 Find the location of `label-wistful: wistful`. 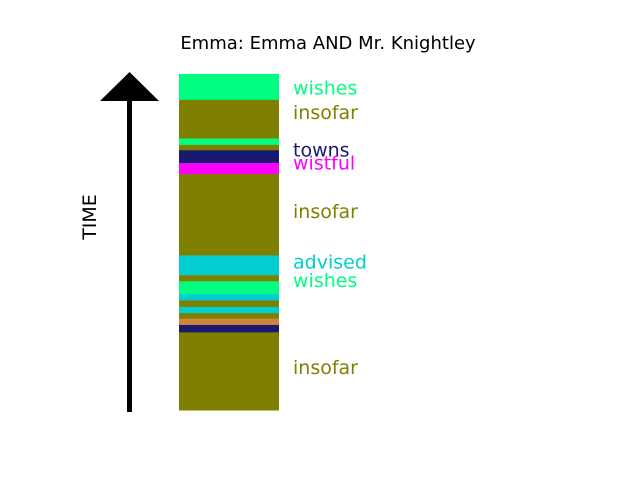

label-wistful: wistful is located at coordinates (324, 164).